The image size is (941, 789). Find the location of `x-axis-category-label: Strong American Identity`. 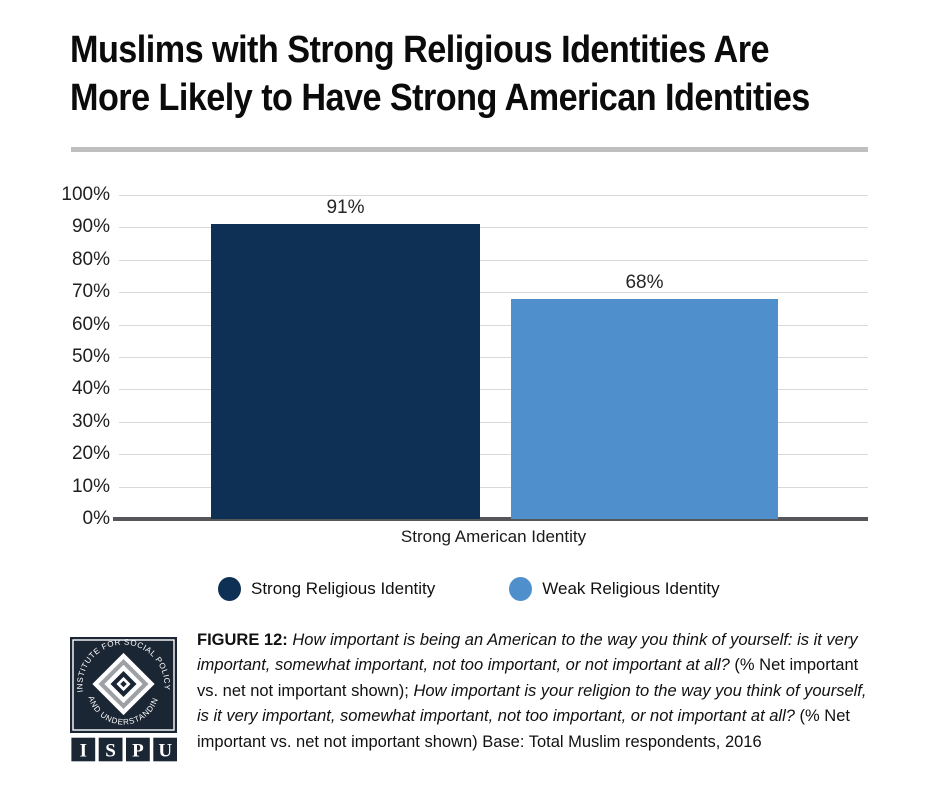

x-axis-category-label: Strong American Identity is located at coordinates (493, 536).